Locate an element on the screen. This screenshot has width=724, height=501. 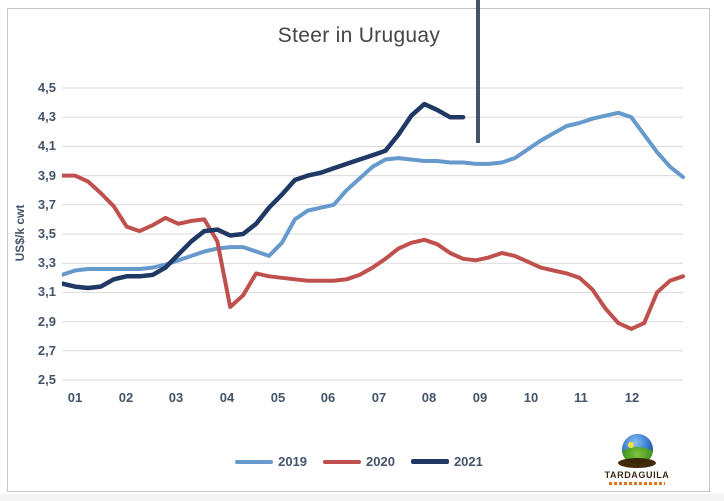
legend-label: 2021 is located at coordinates (468, 461).